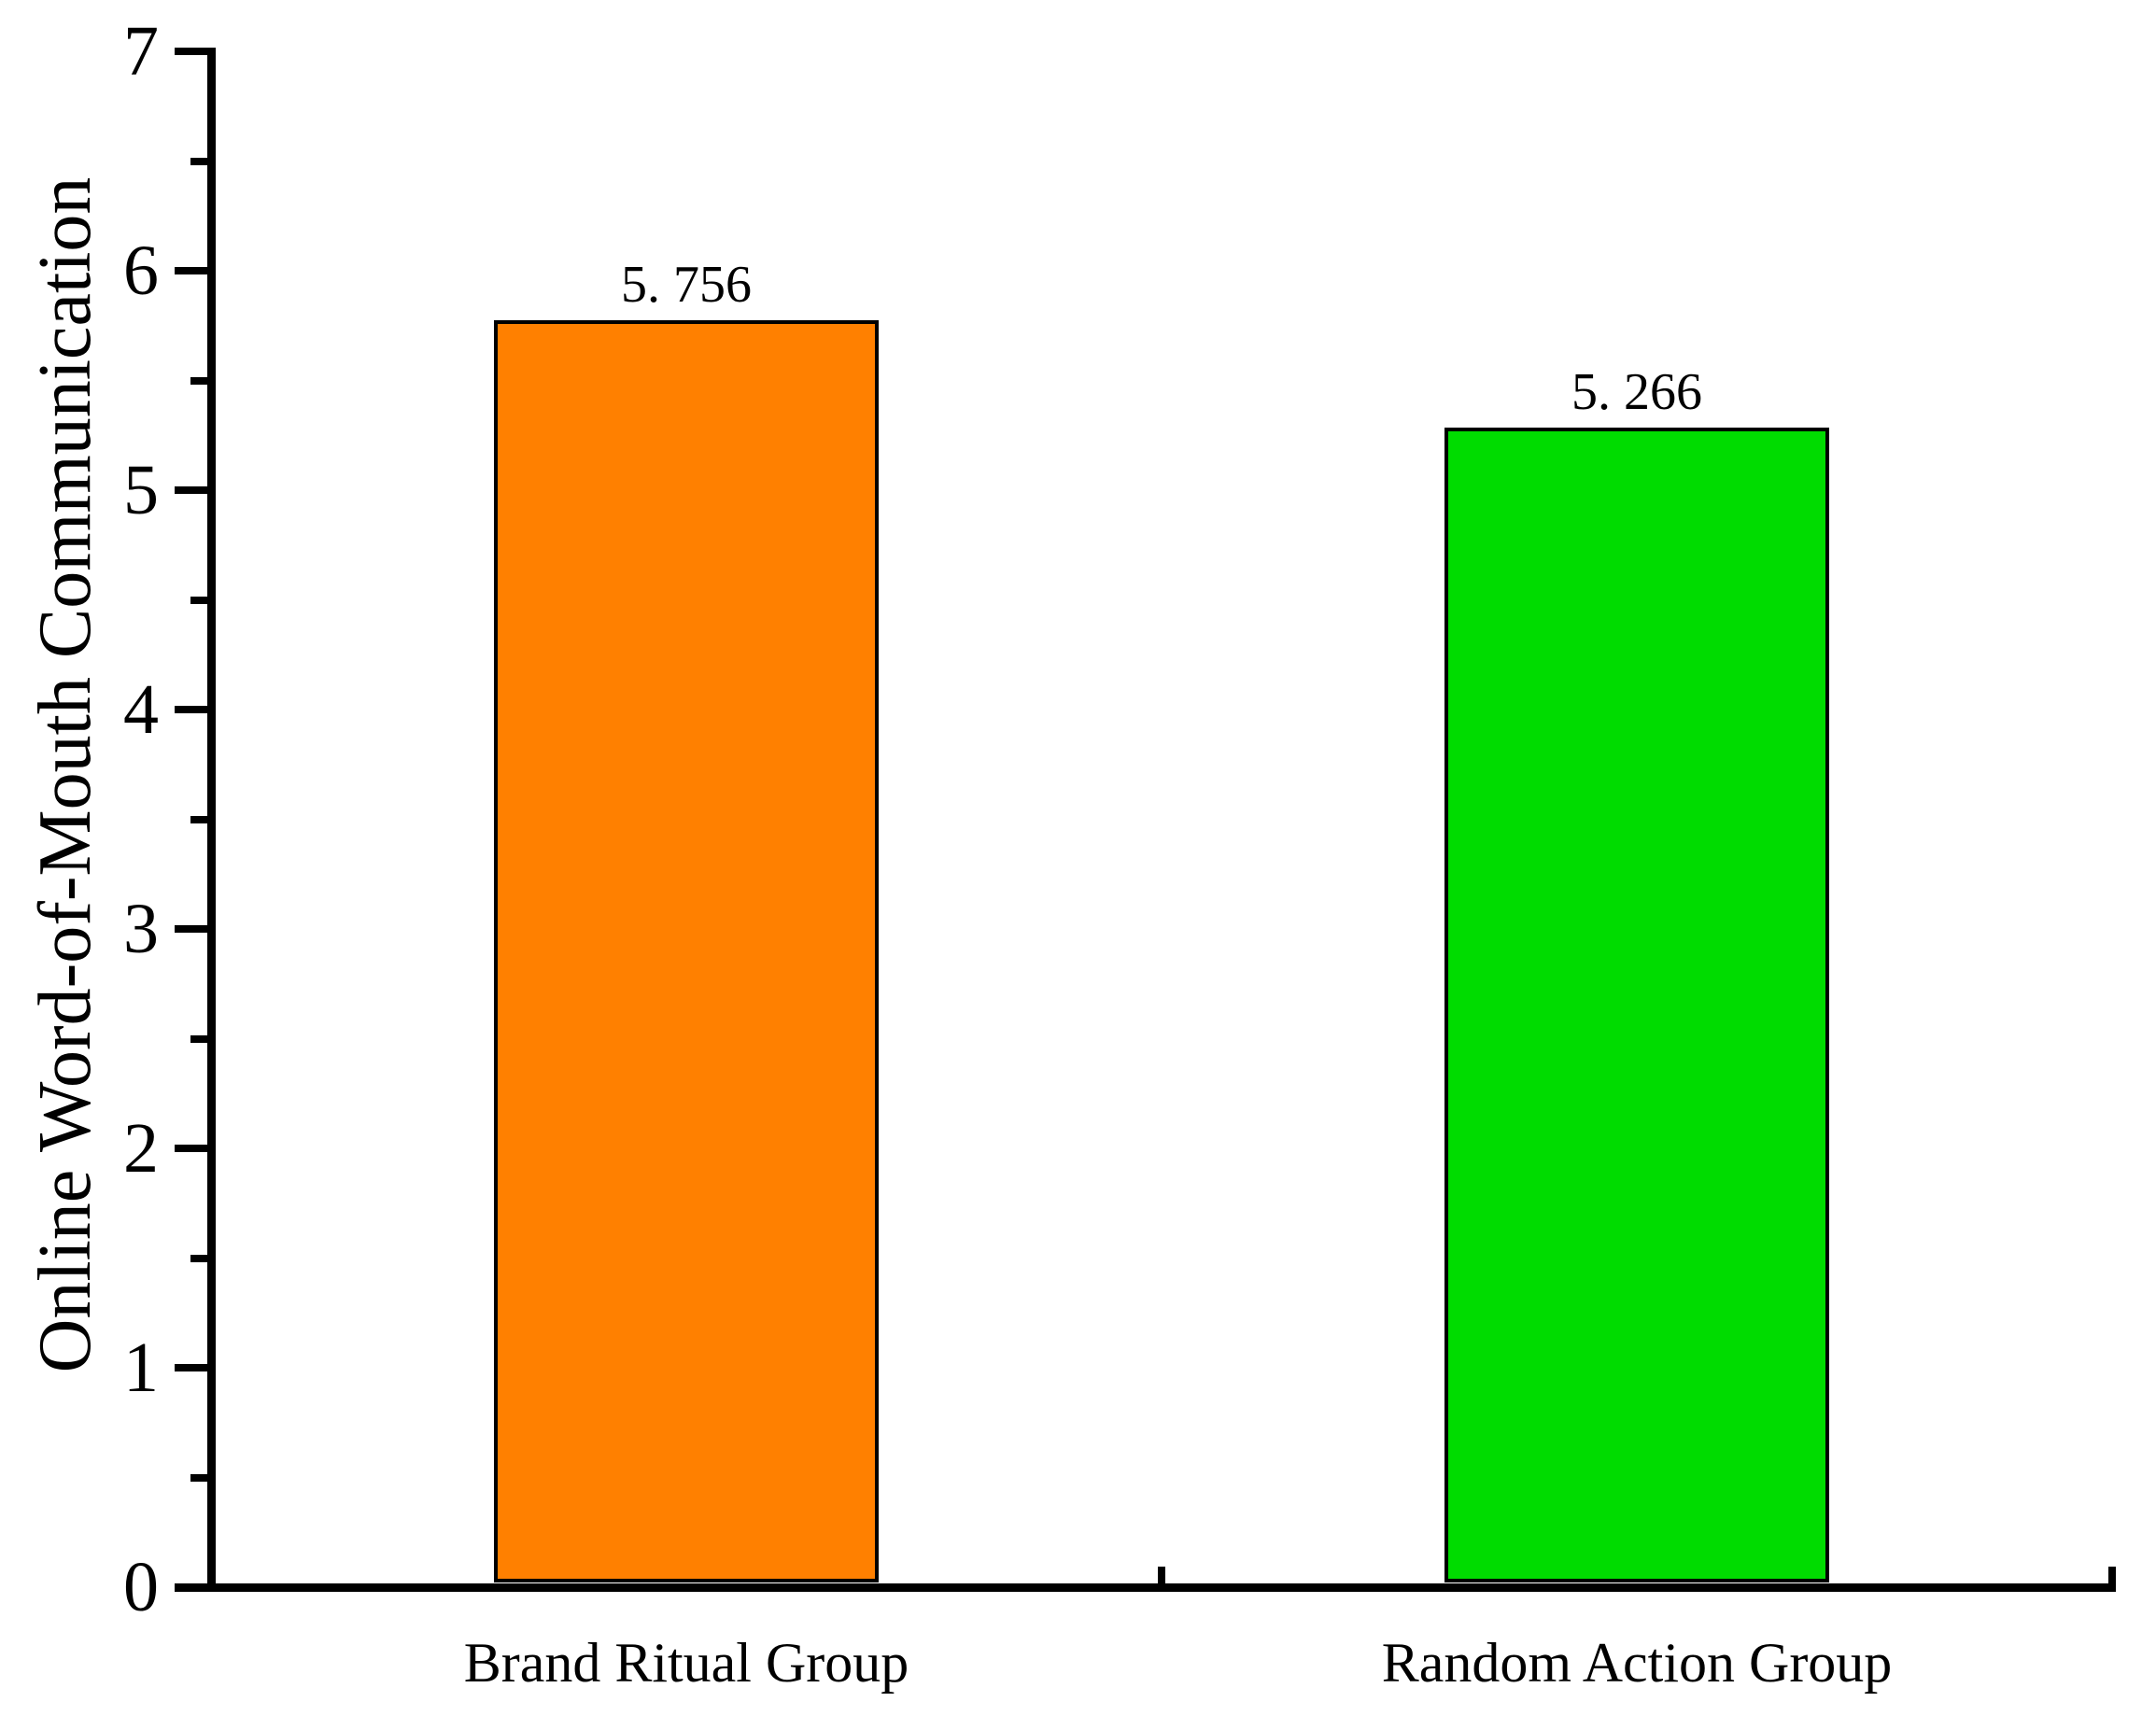  I want to click on x-category-label: Brand Ritual Group, so click(686, 1663).